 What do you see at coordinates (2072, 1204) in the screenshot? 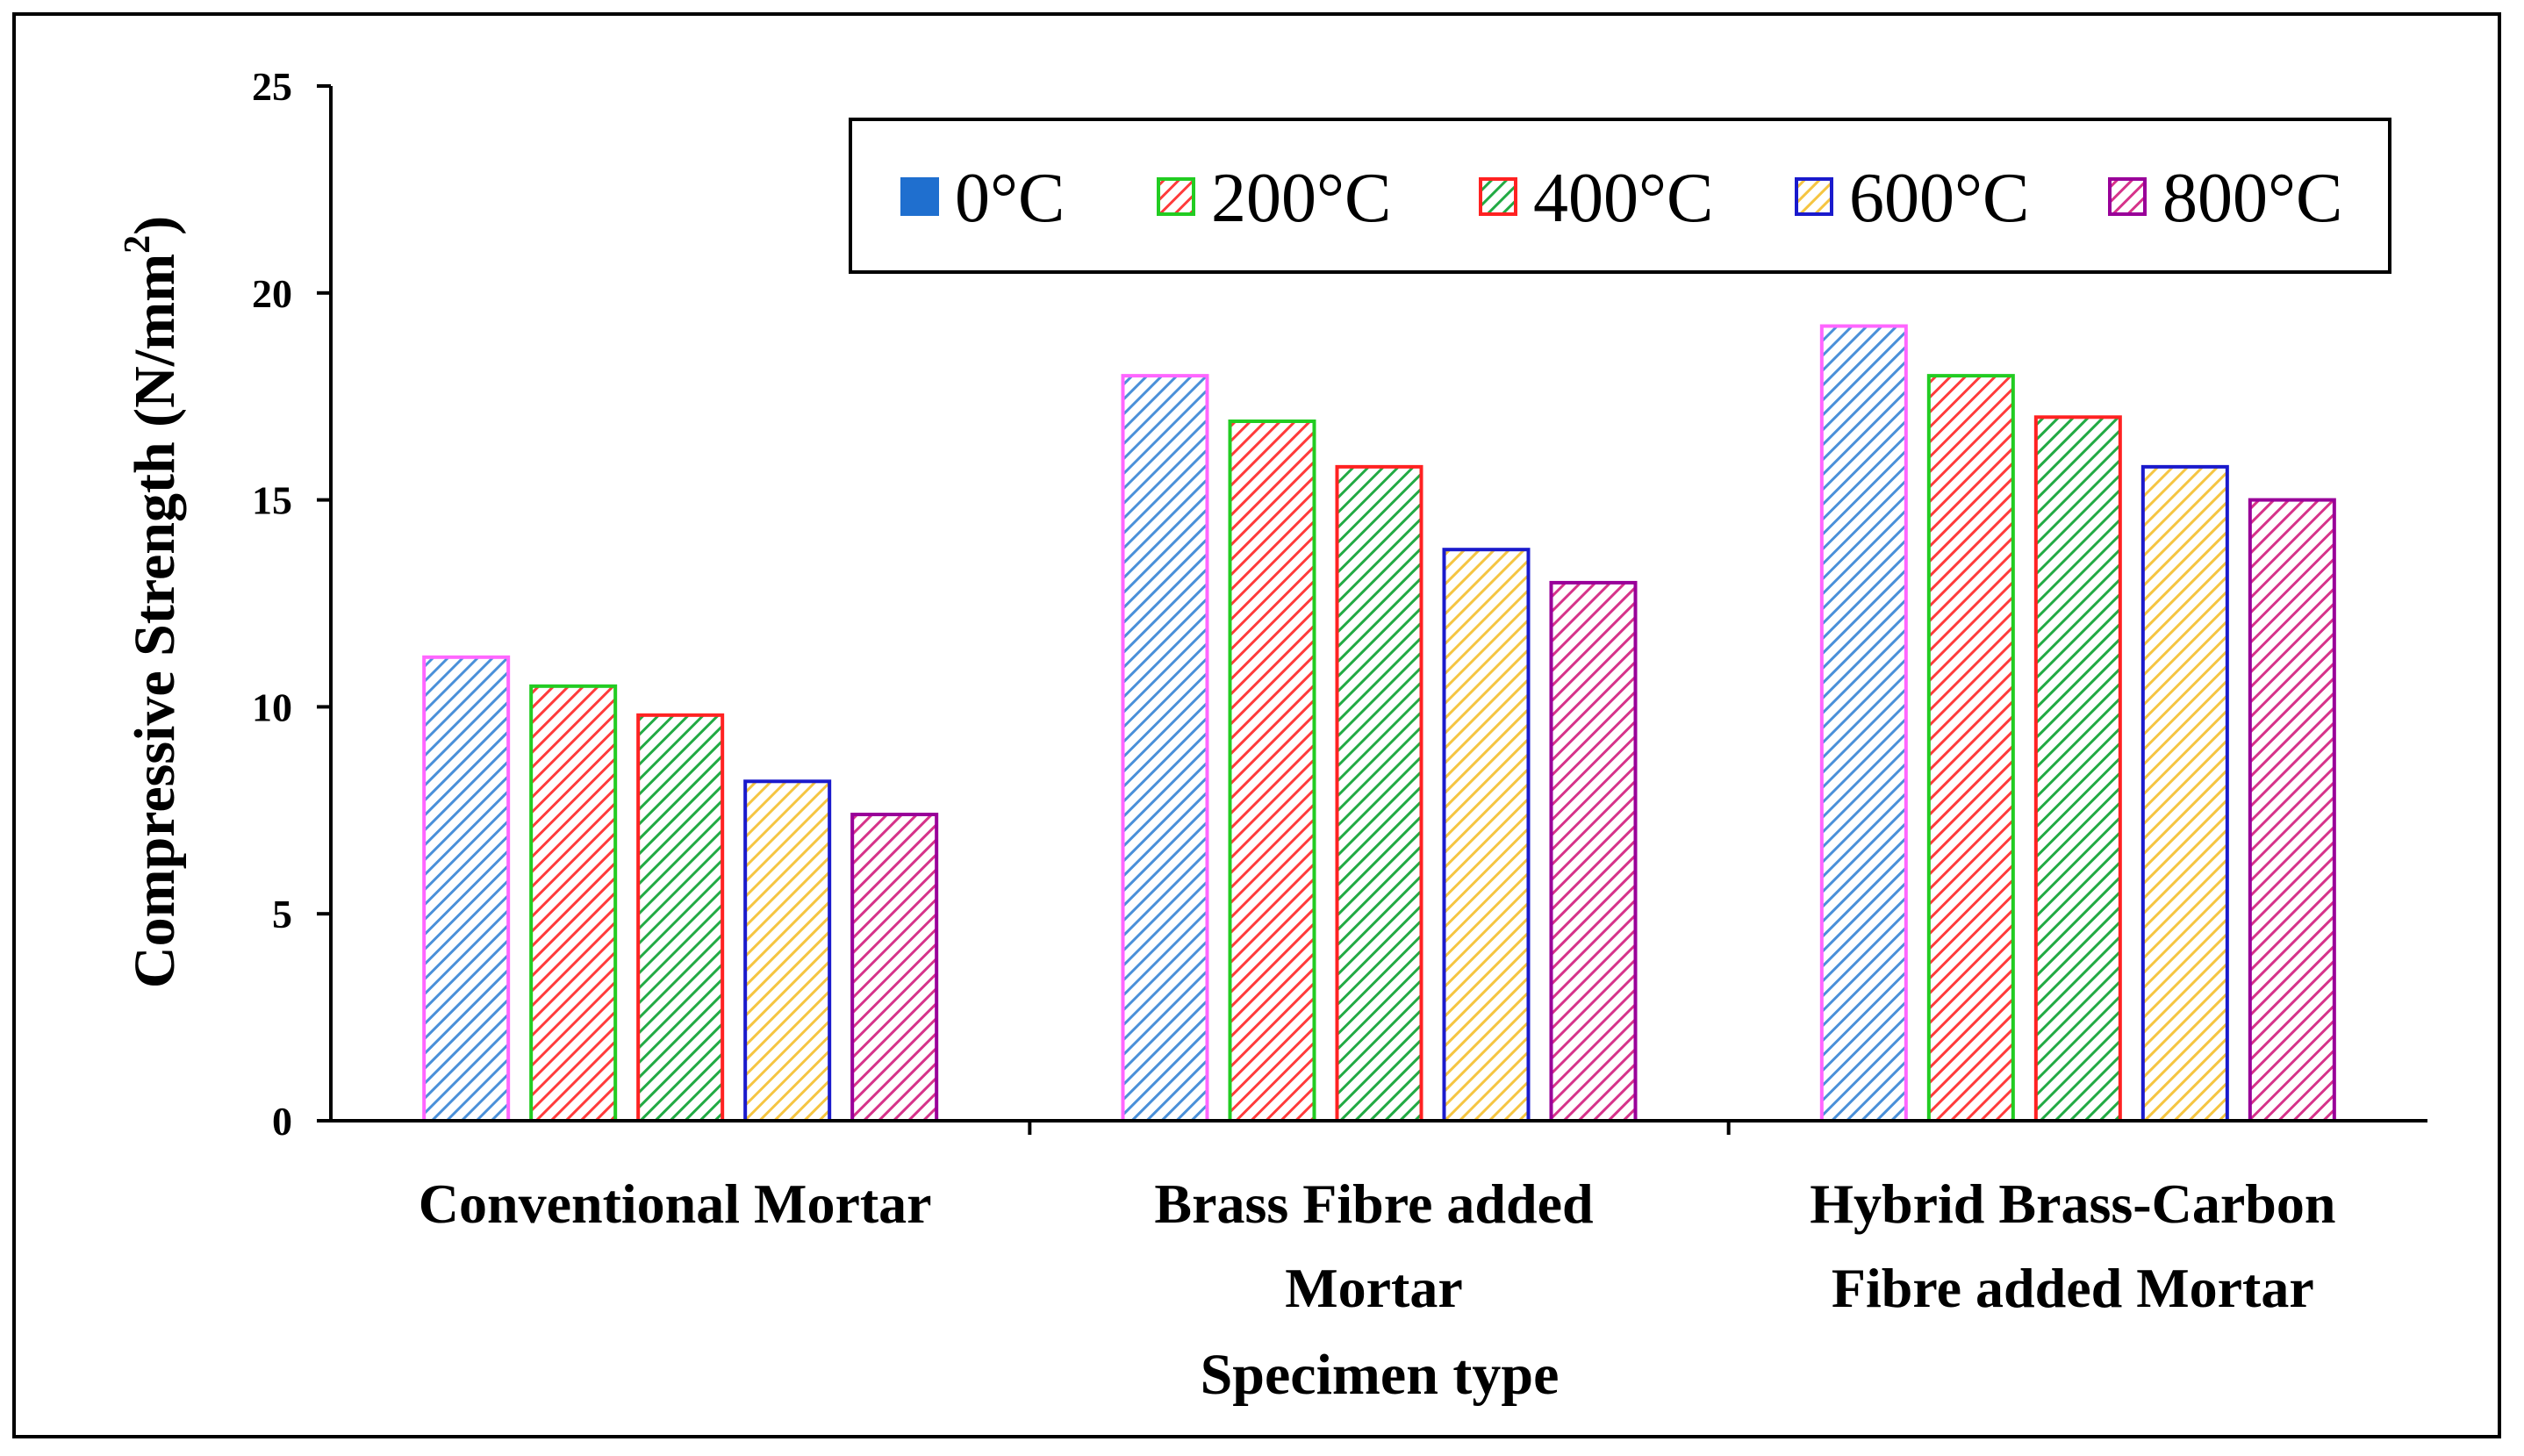
I see `x-category-label: Hybrid Brass-Carbon` at bounding box center [2072, 1204].